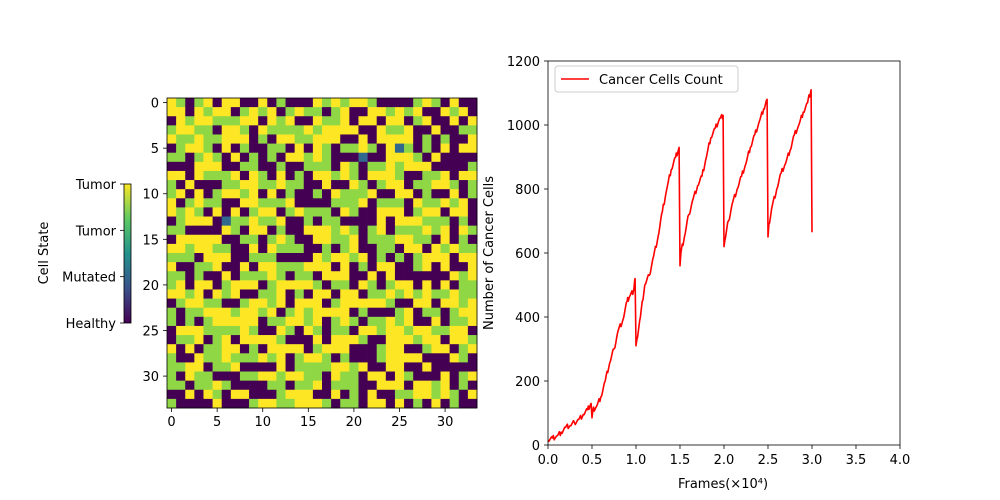  I want to click on line-x-tick-label: 2.5, so click(768, 460).